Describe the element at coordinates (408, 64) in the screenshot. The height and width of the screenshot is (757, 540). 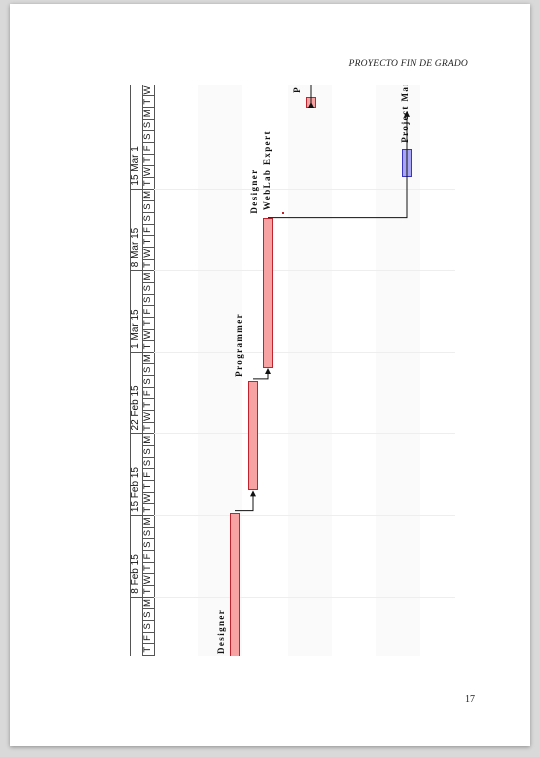
I see `running-header: PROYECTO FIN DE GRADO` at that location.